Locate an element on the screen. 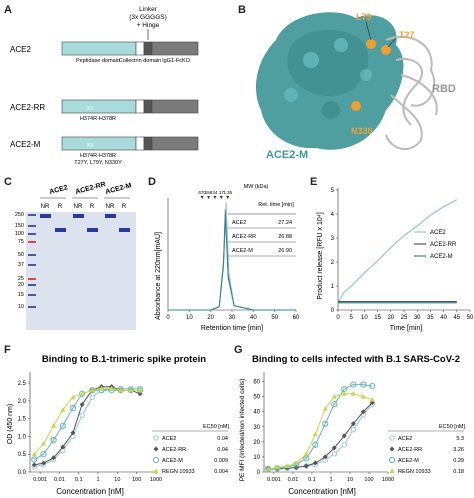 This screenshot has height=498, width=474. xx-marker-m: XX is located at coordinates (90, 146).